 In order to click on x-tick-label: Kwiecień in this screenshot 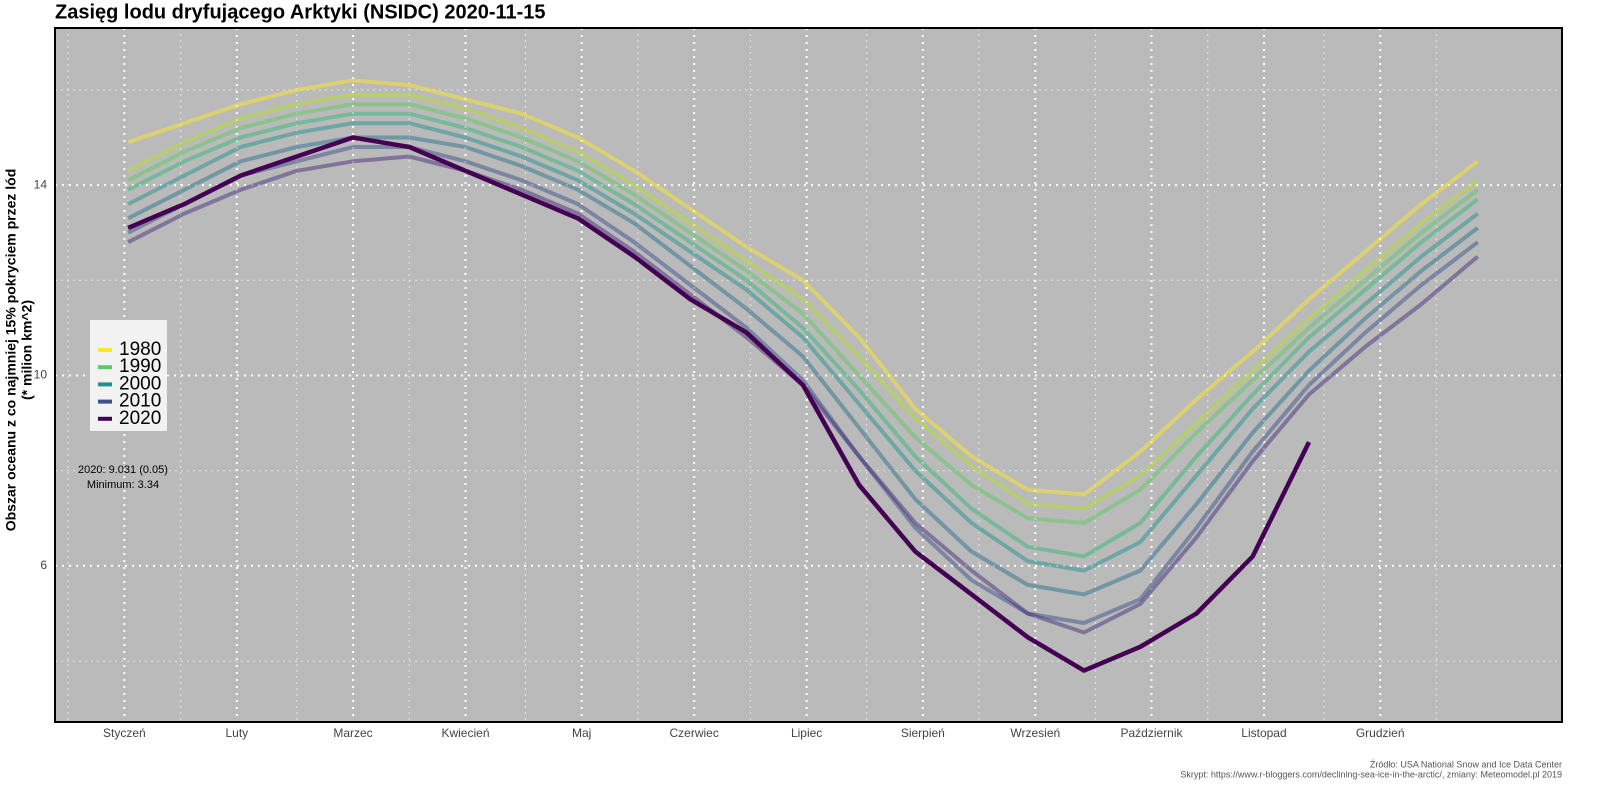, I will do `click(465, 733)`.